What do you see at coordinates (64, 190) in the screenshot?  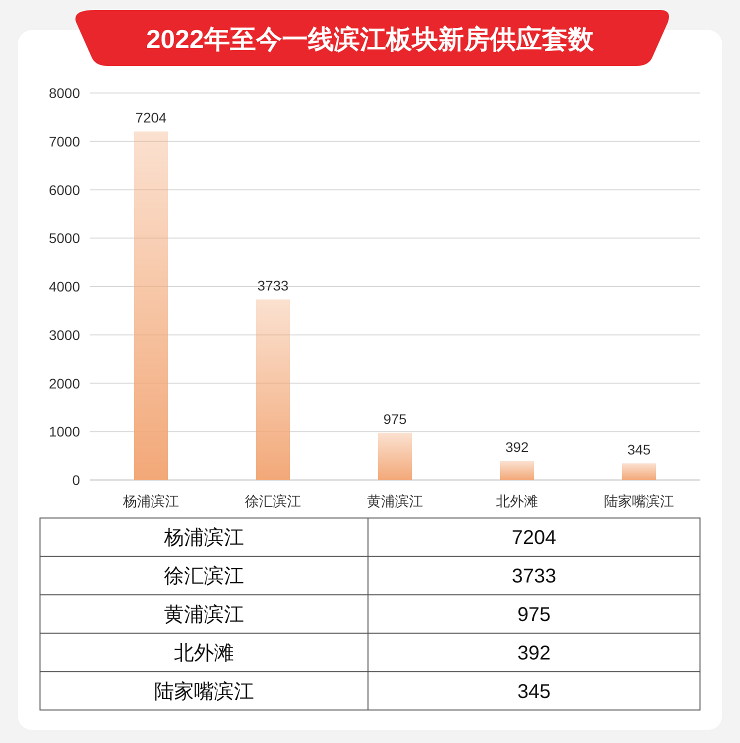 I see `y-tick-label: 6000` at bounding box center [64, 190].